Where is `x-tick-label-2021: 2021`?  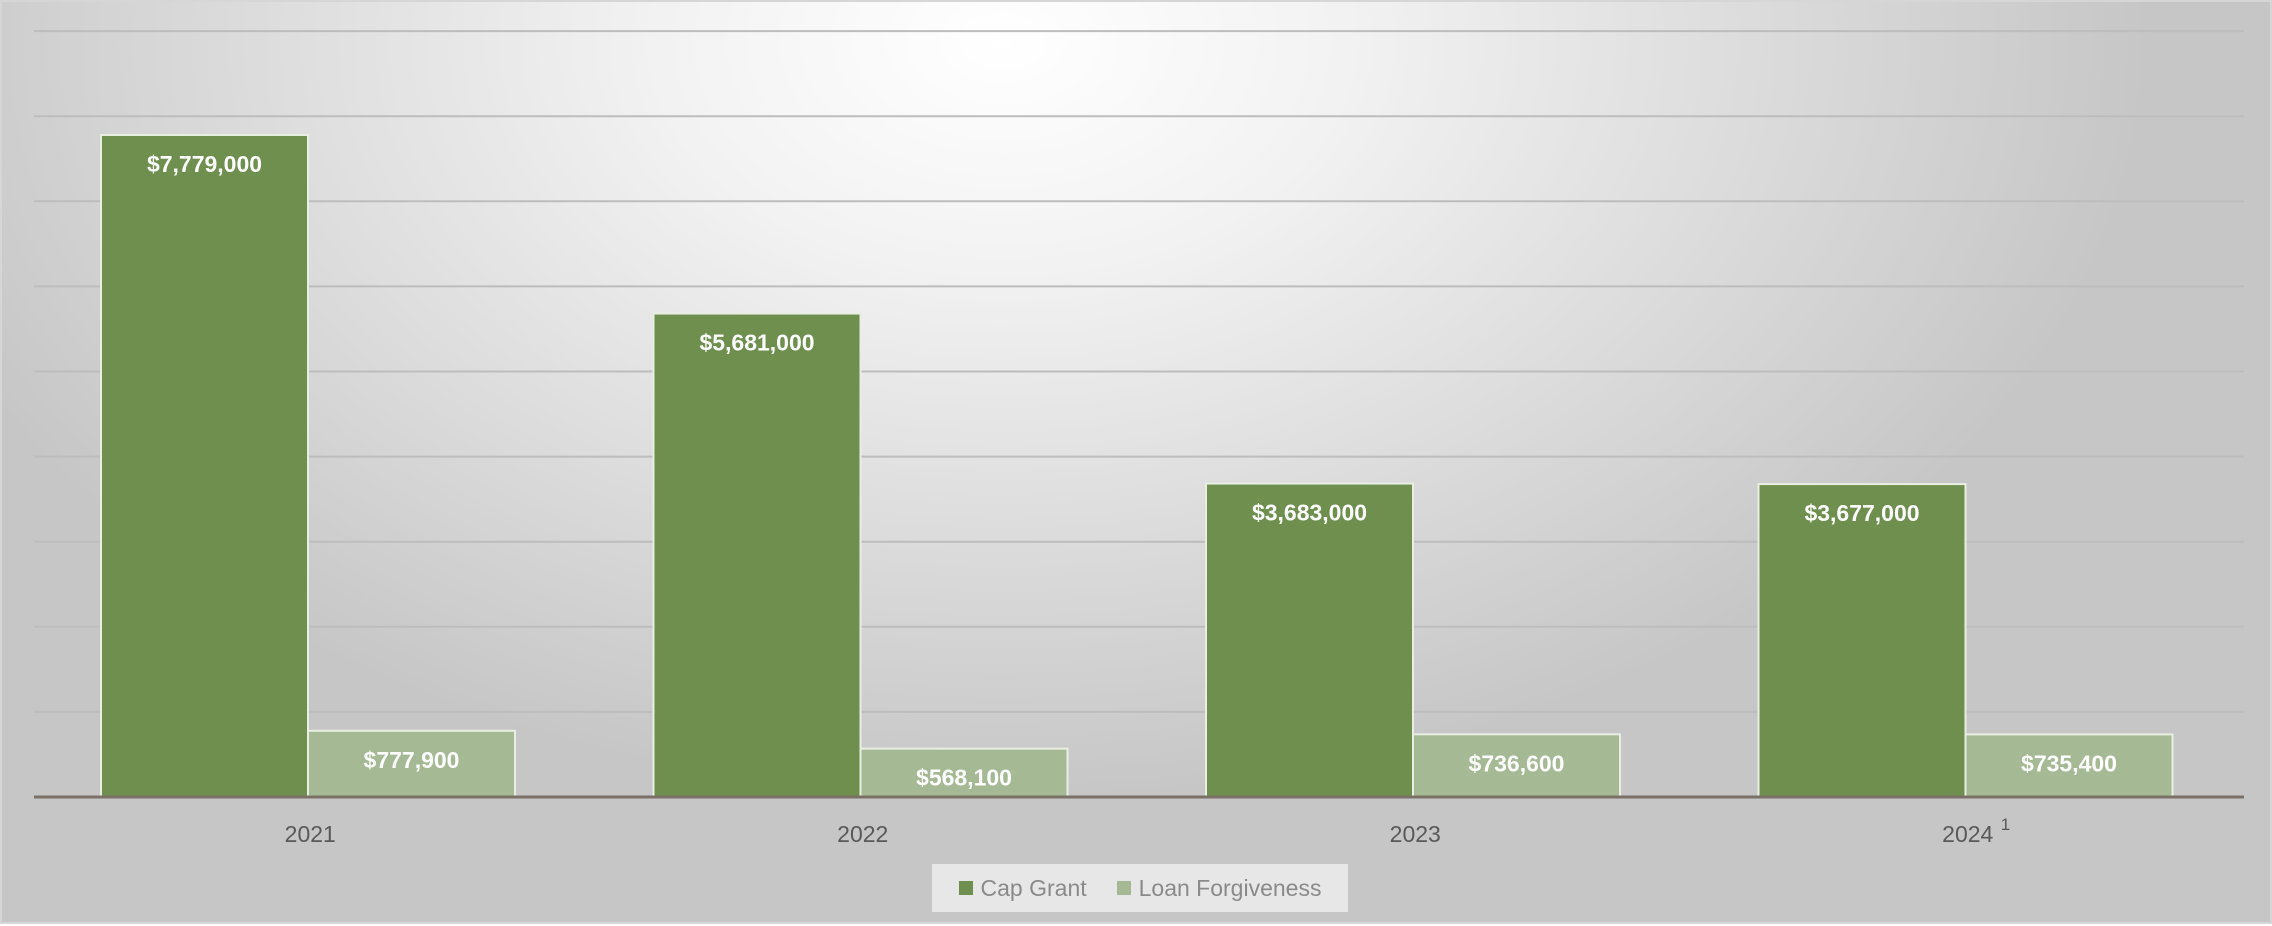
x-tick-label-2021: 2021 is located at coordinates (310, 834).